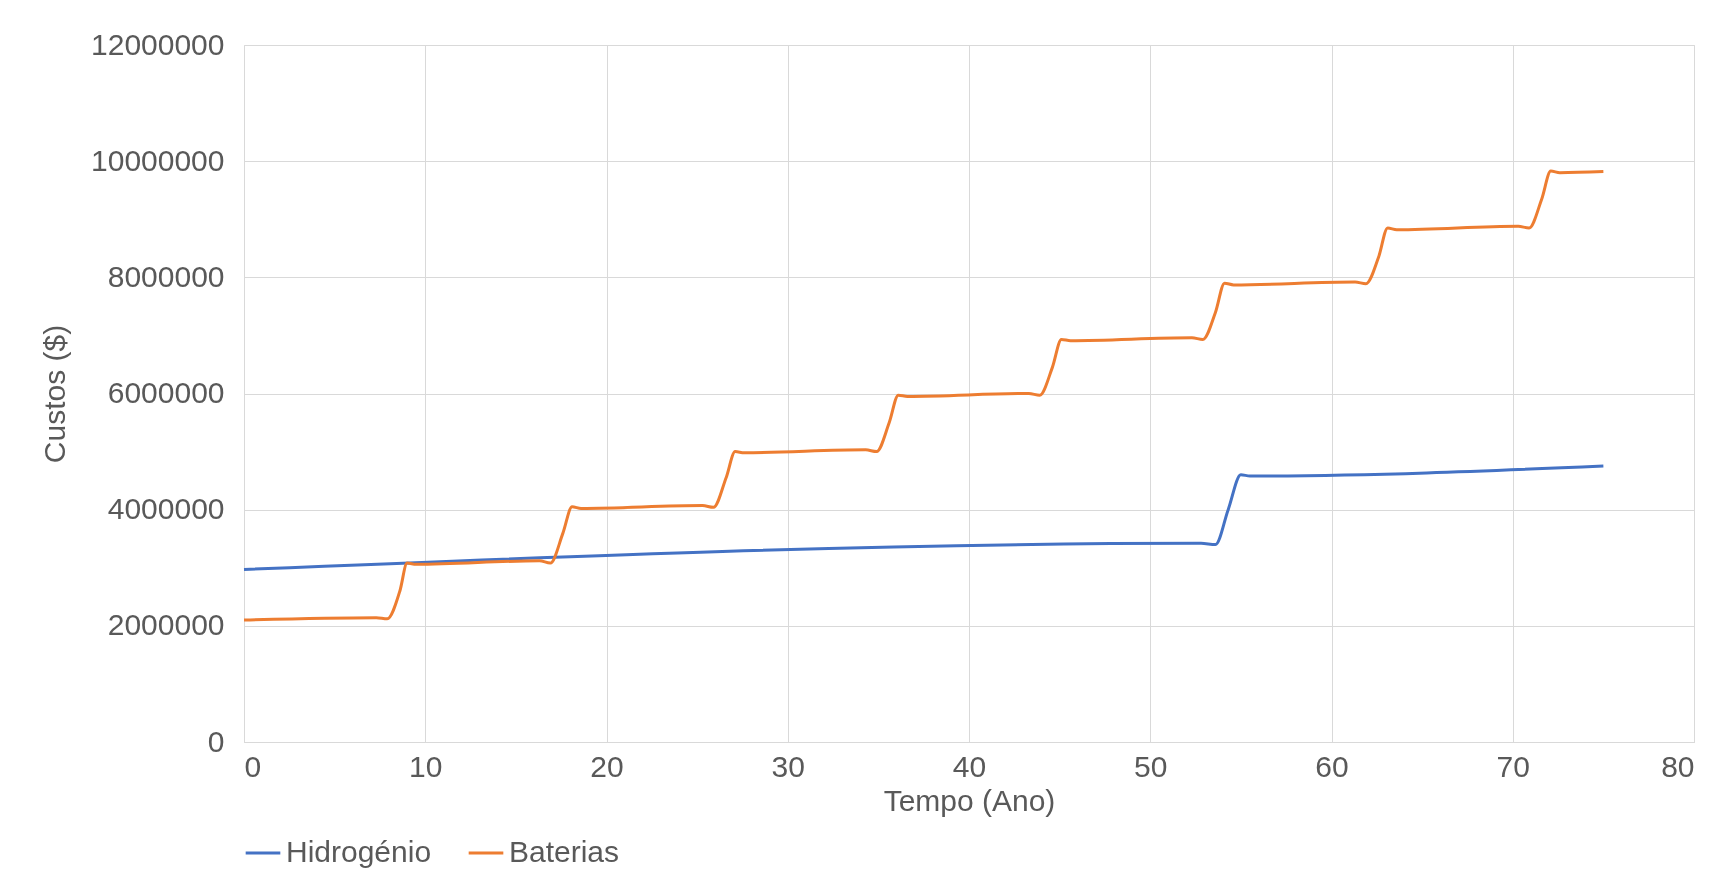 This screenshot has width=1734, height=888. What do you see at coordinates (158, 44) in the screenshot?
I see `y-tick-label: 12000000` at bounding box center [158, 44].